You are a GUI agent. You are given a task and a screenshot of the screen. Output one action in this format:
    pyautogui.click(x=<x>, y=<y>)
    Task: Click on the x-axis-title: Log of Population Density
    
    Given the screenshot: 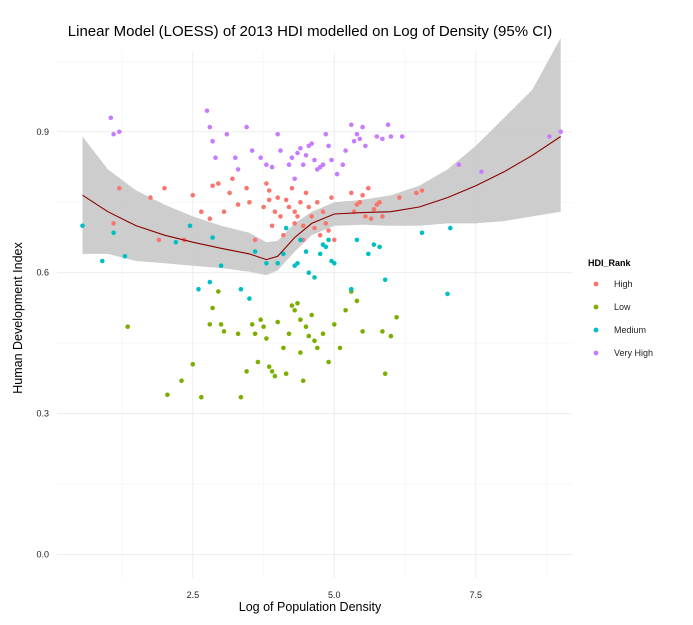 What is the action you would take?
    pyautogui.click(x=310, y=607)
    